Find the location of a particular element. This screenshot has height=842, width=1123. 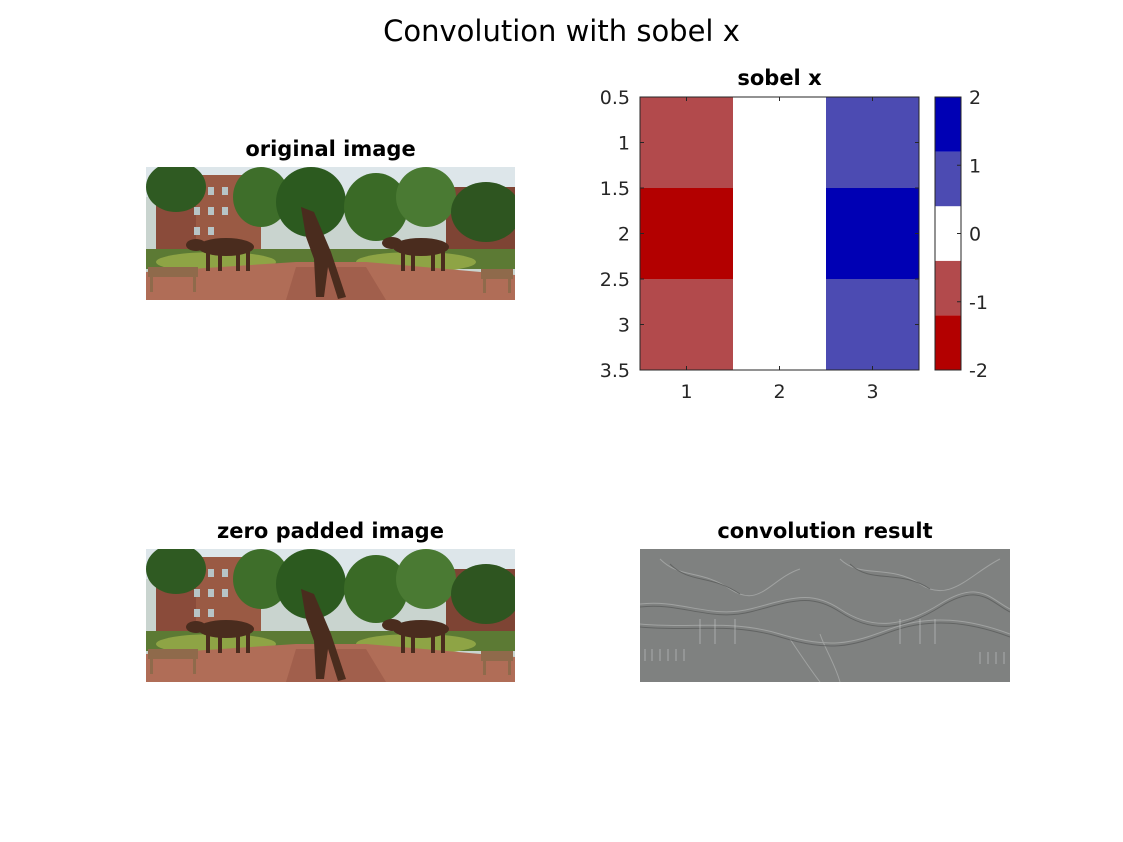

y-tick-label: 3 is located at coordinates (624, 326).